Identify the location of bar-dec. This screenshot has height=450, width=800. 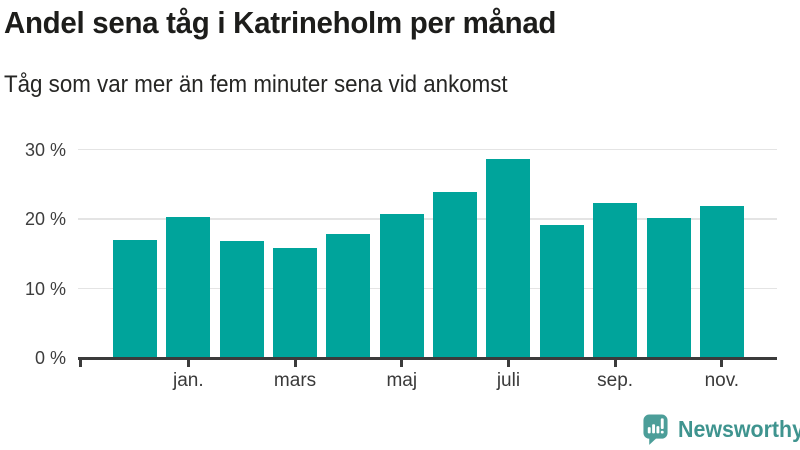
(135, 298).